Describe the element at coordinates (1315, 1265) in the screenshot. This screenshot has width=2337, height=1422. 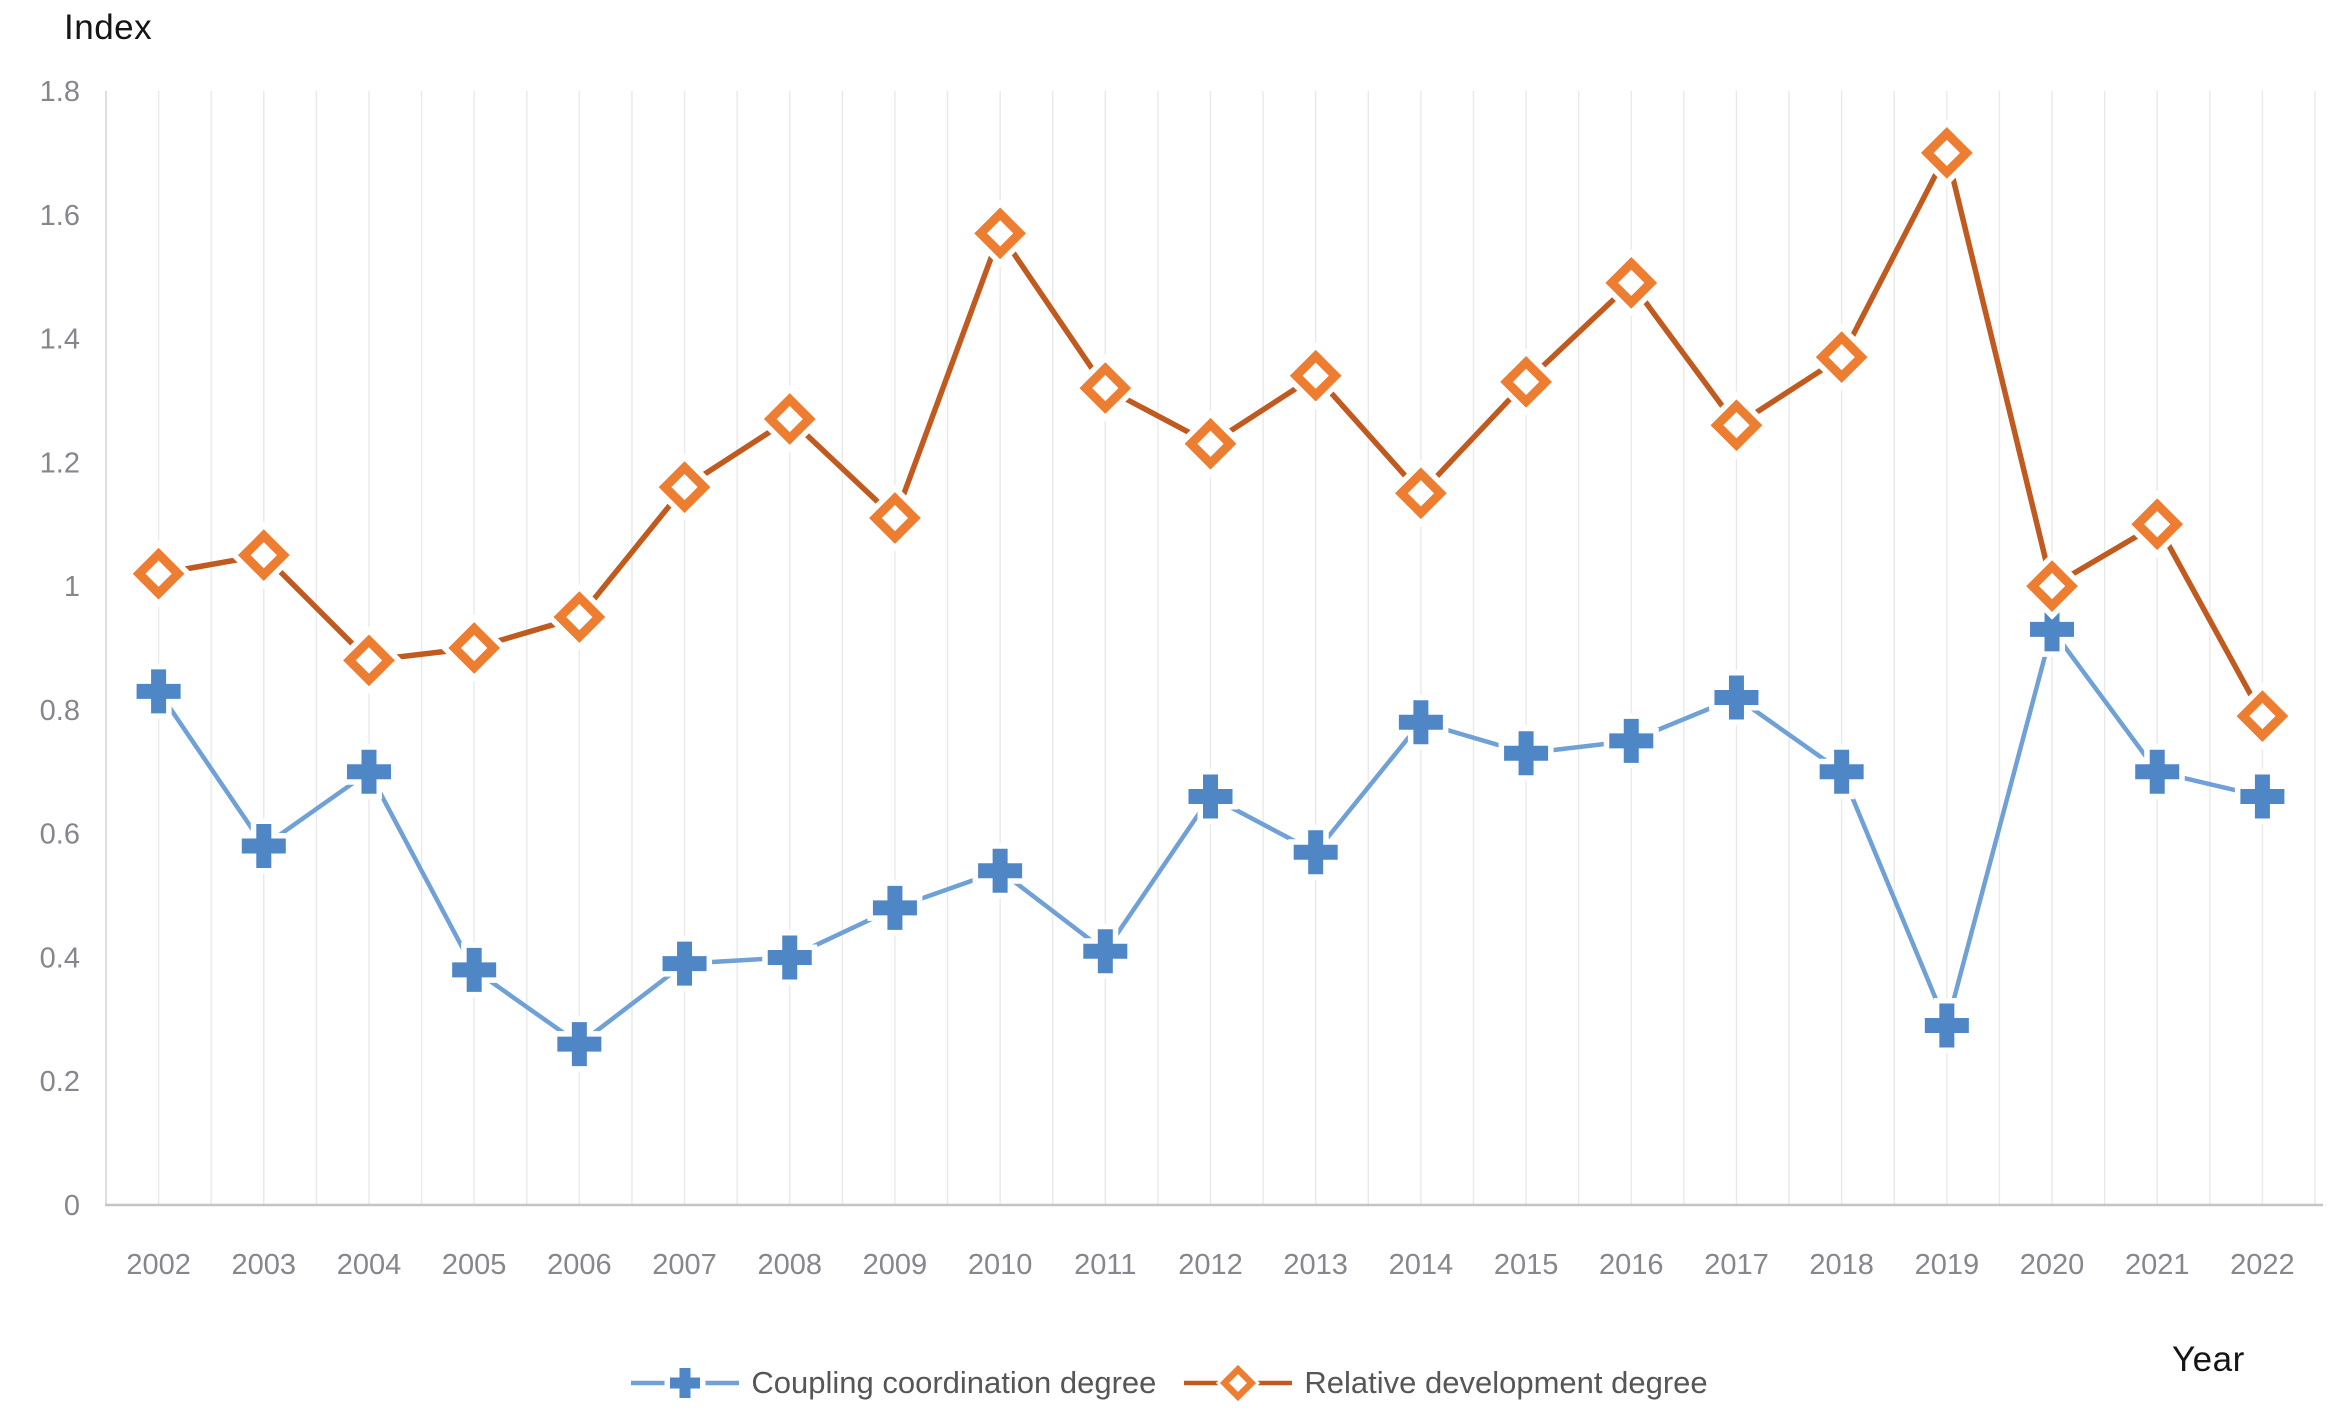
I see `x-tick-label: 2013` at that location.